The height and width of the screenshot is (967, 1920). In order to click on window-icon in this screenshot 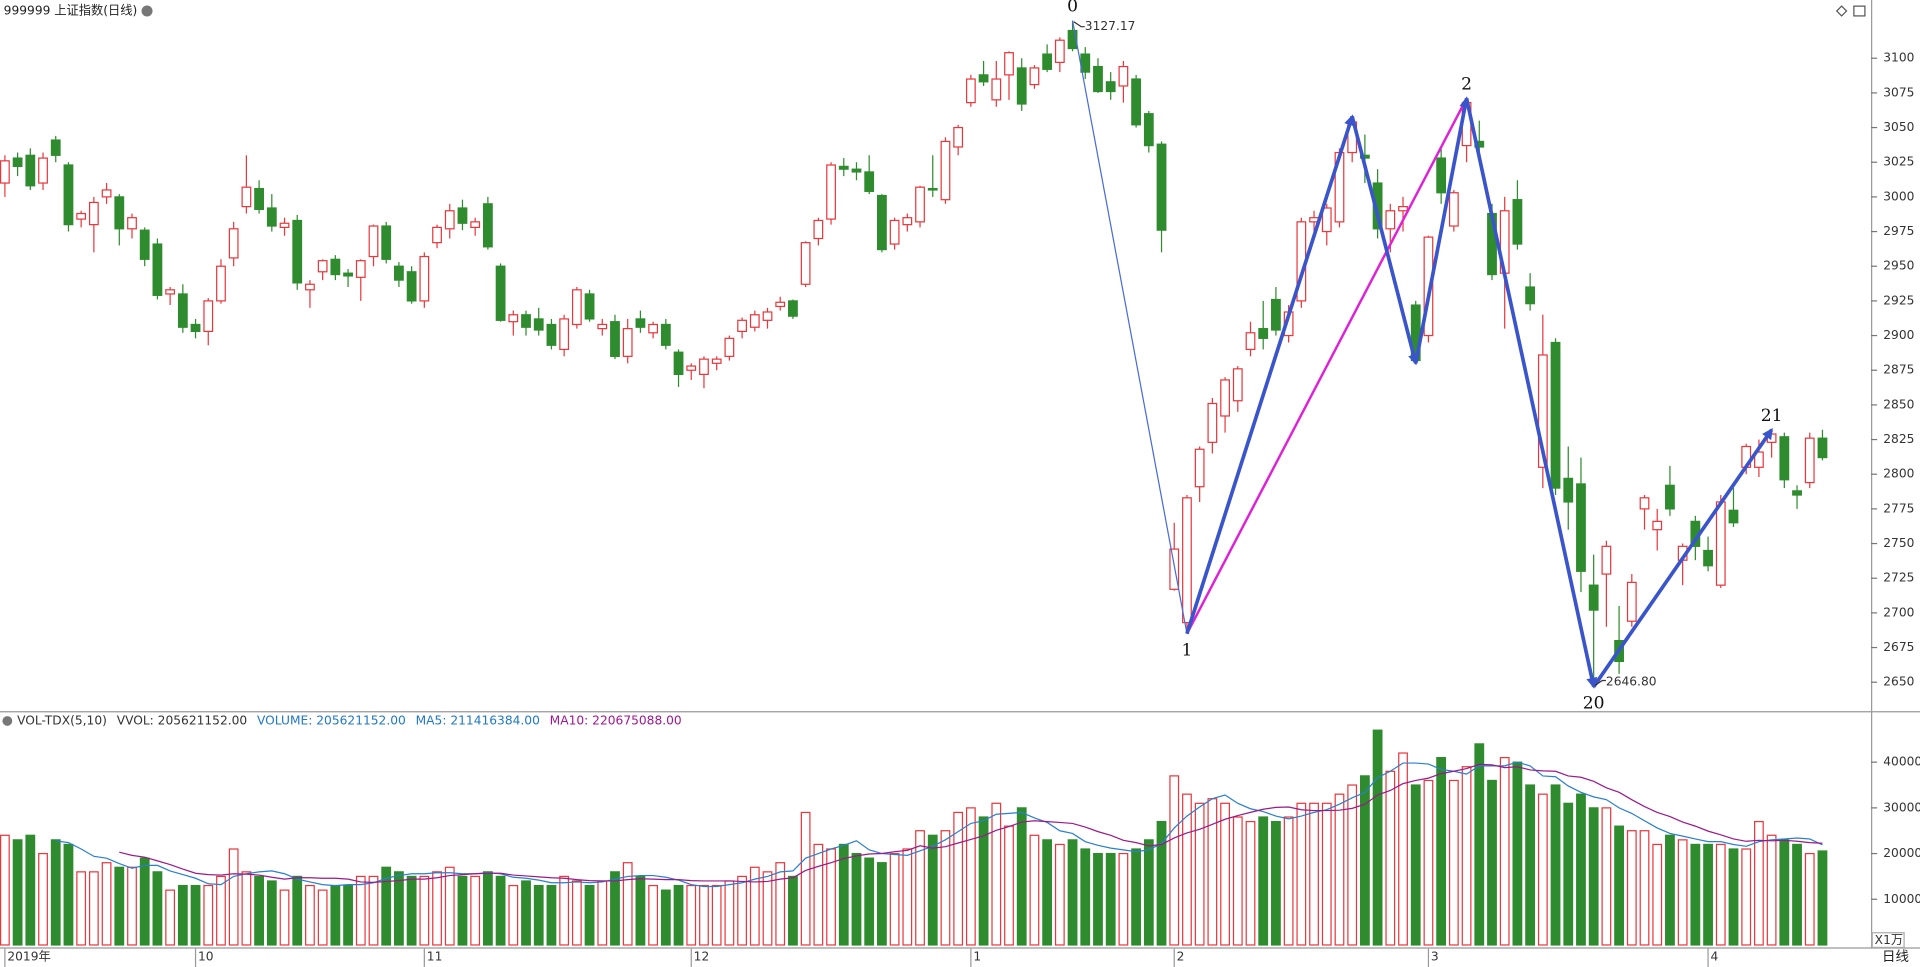, I will do `click(1859, 11)`.